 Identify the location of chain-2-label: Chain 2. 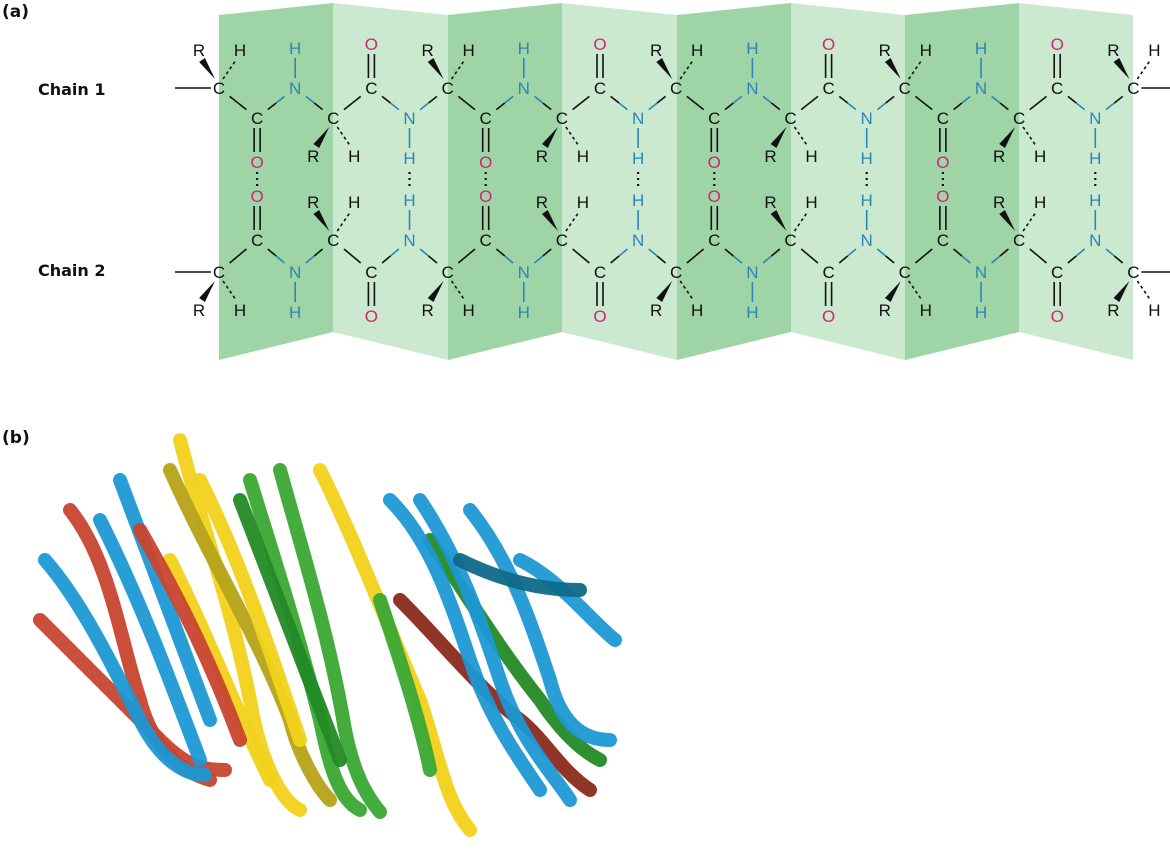
(72, 270).